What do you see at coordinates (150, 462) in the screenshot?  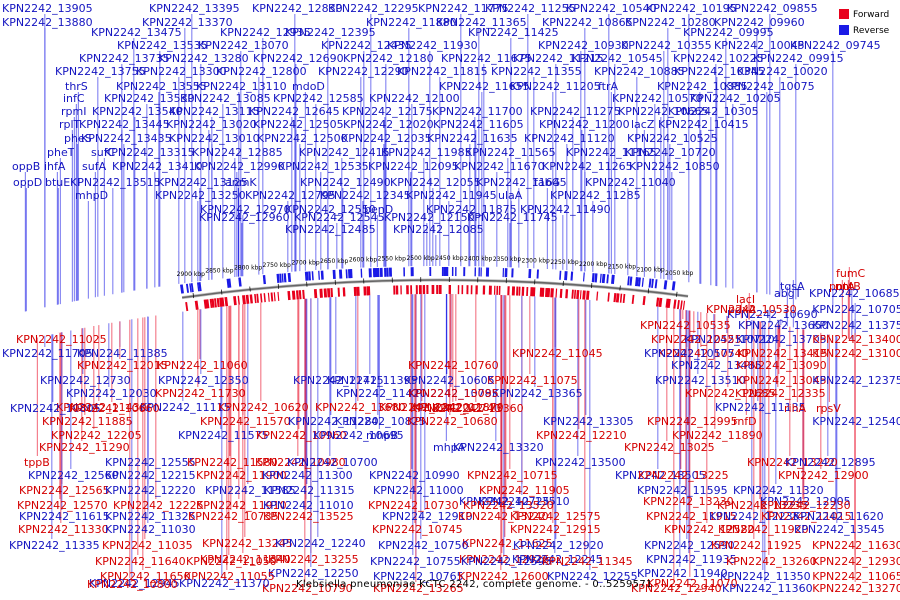 I see `gene-label: KPN2242_12555` at bounding box center [150, 462].